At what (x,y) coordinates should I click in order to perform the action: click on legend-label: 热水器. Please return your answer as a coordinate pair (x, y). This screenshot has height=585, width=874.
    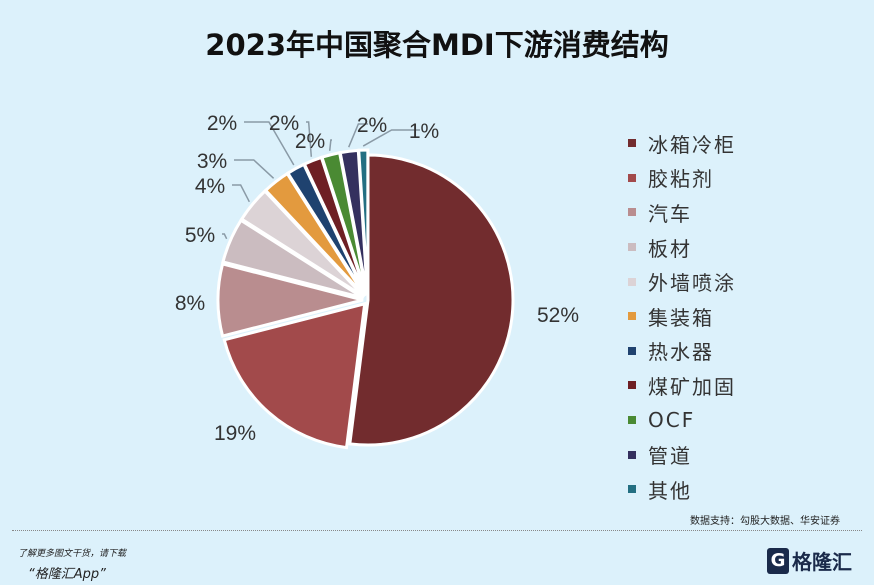
    Looking at the image, I should click on (681, 352).